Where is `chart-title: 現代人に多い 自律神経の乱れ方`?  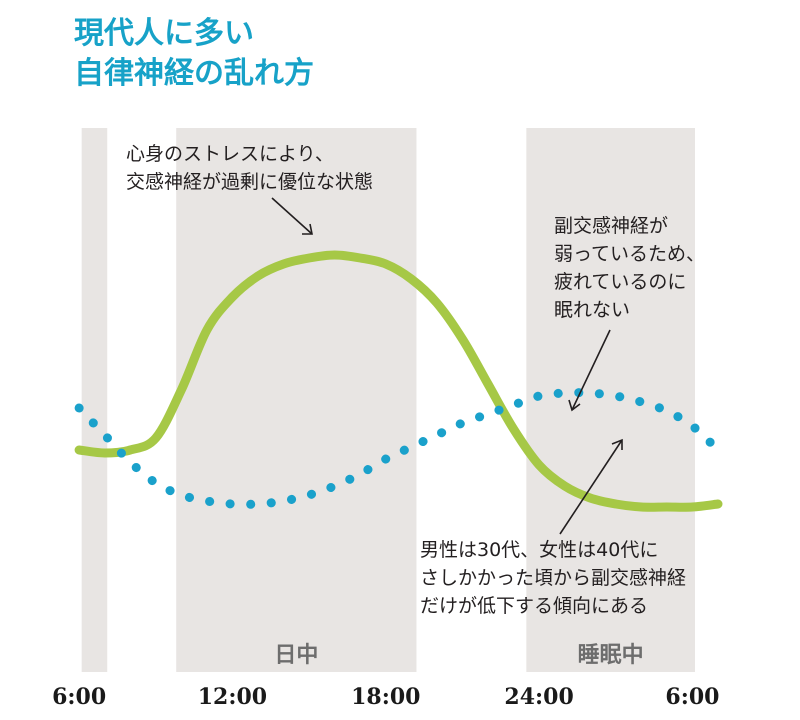
chart-title: 現代人に多い 自律神経の乱れ方 is located at coordinates (194, 54).